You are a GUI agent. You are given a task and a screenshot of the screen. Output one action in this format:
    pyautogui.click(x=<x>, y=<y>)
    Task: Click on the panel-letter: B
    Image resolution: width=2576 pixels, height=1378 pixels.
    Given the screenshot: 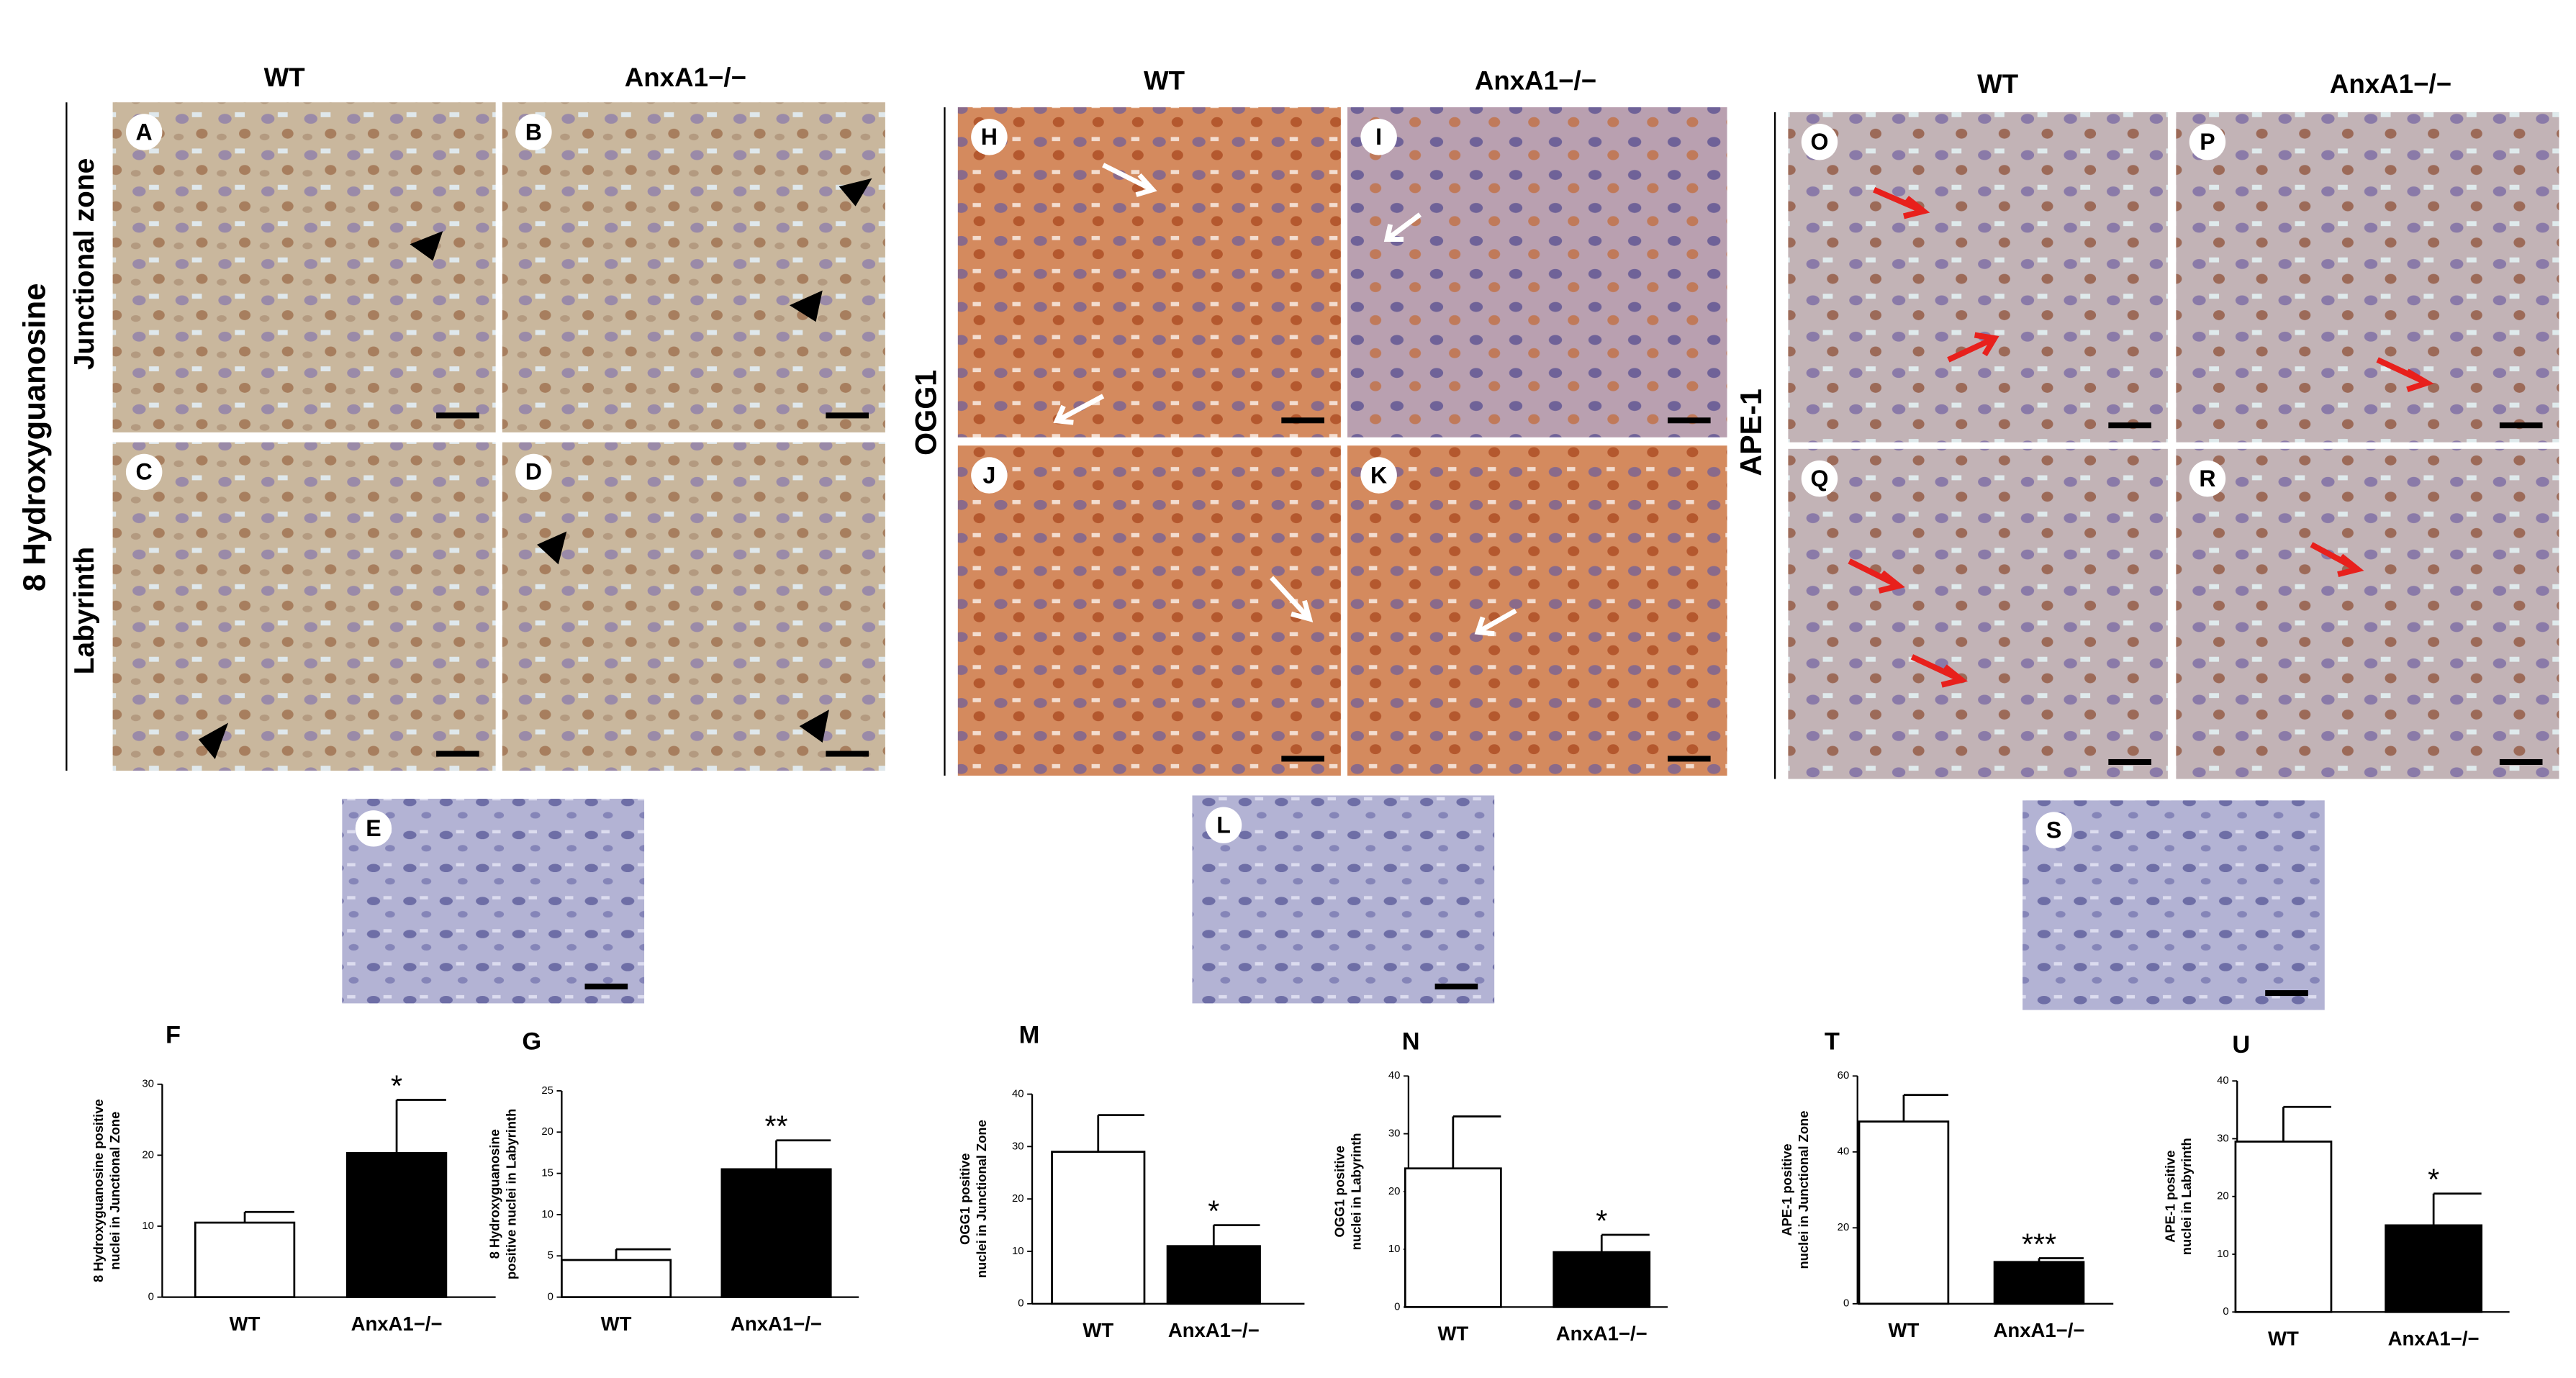 What is the action you would take?
    pyautogui.click(x=533, y=132)
    